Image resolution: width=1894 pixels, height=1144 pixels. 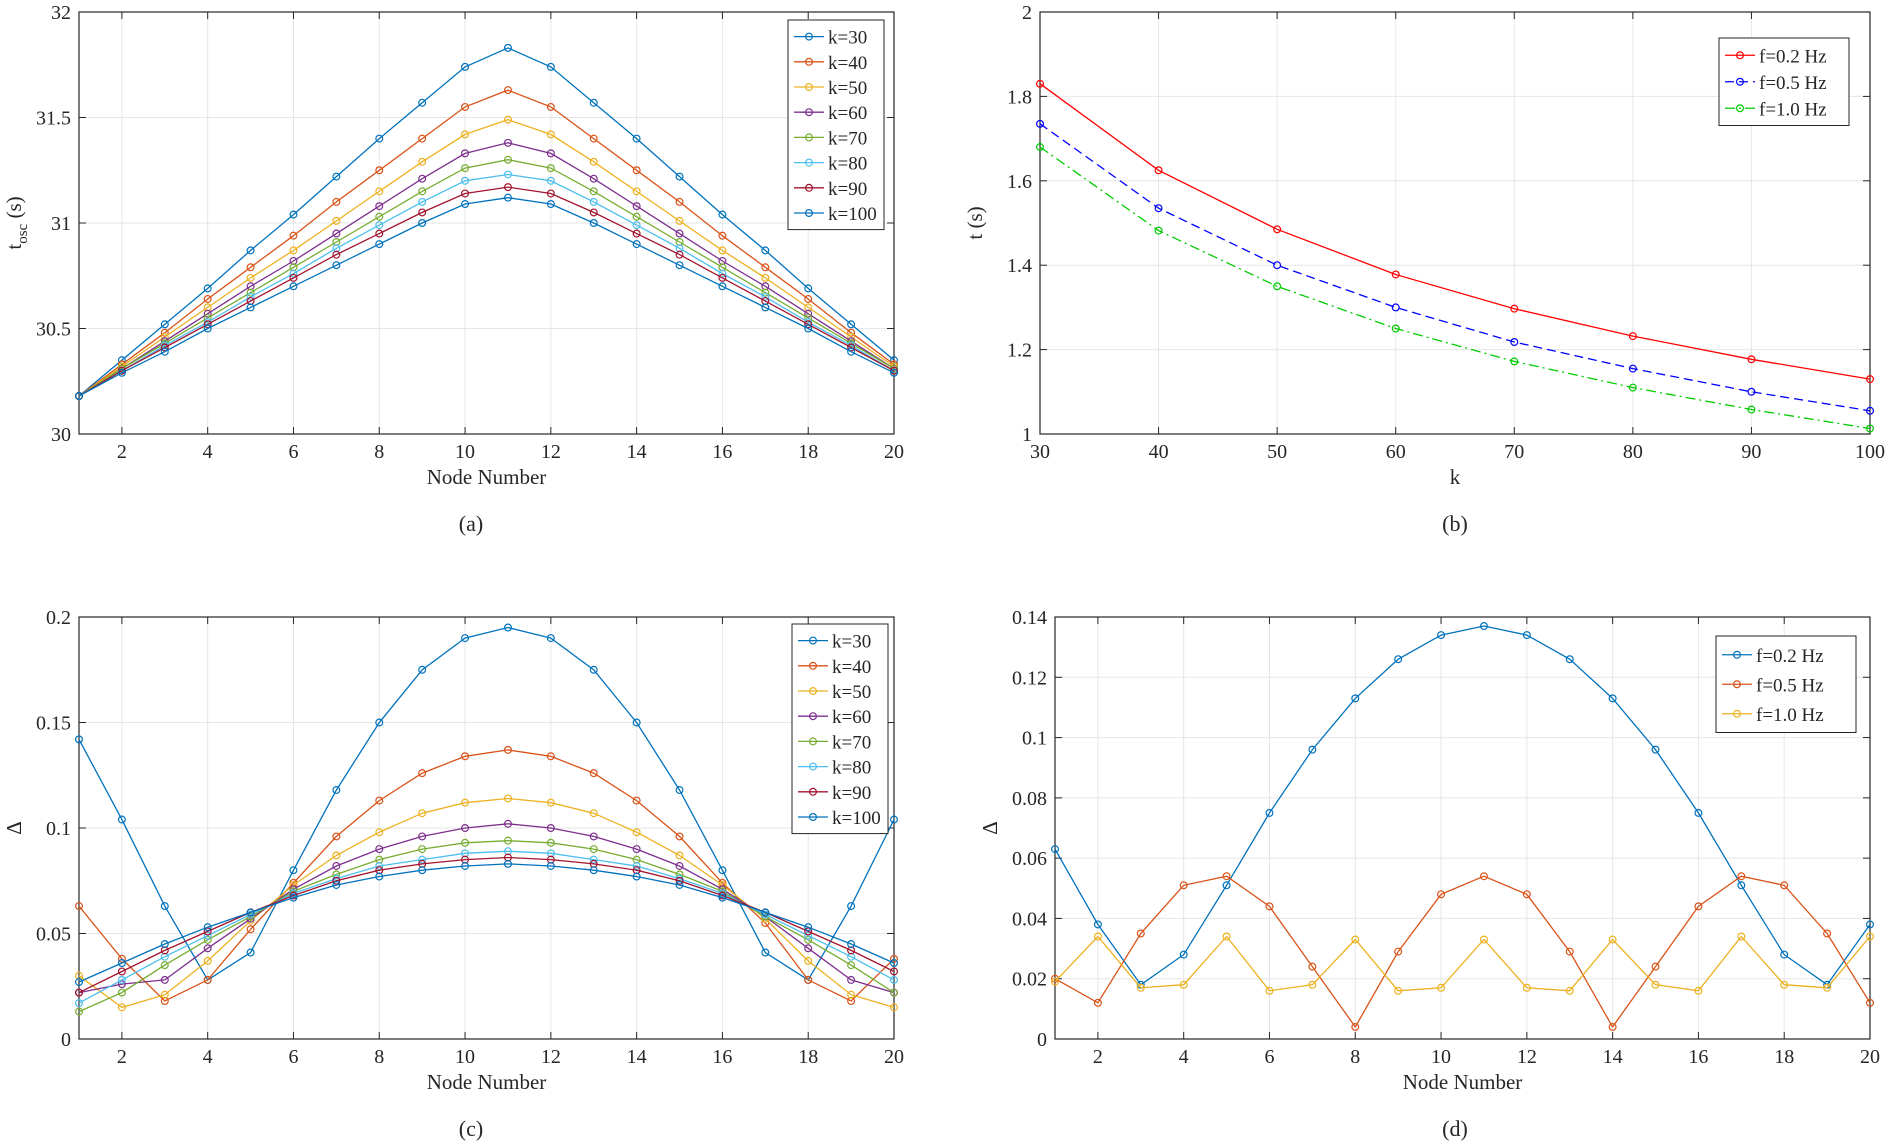 I want to click on series-k=70, so click(x=486, y=926).